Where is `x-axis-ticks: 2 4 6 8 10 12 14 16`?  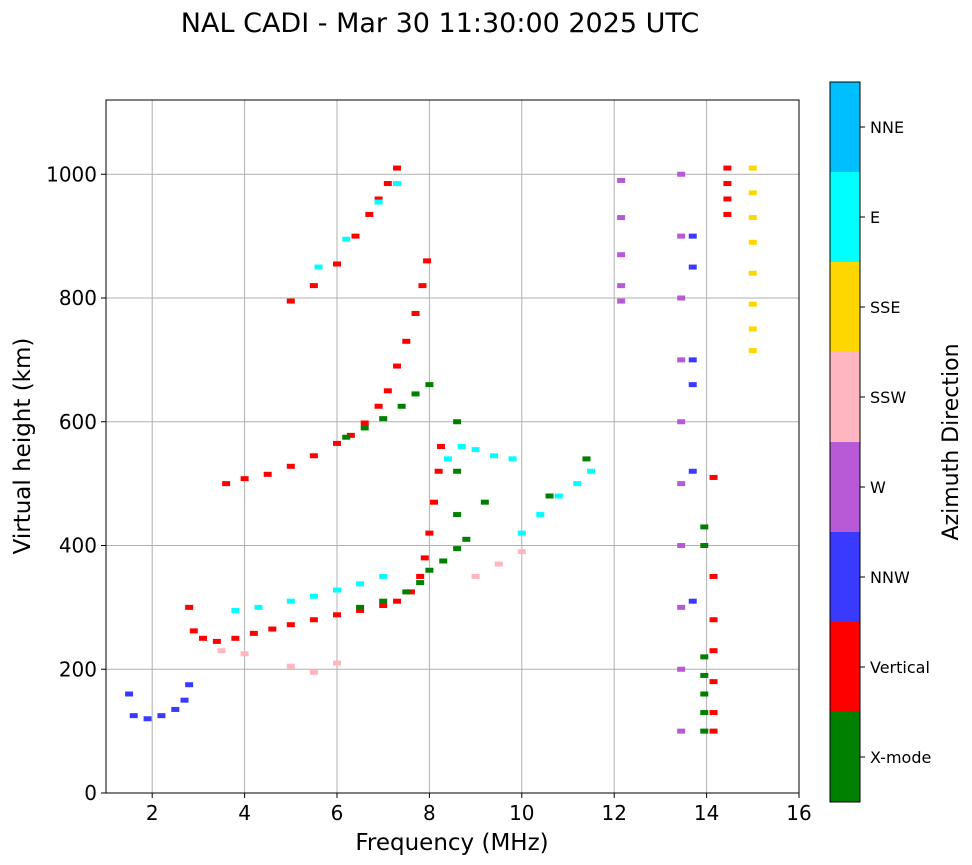
x-axis-ticks: 2 4 6 8 10 12 14 16 is located at coordinates (479, 809).